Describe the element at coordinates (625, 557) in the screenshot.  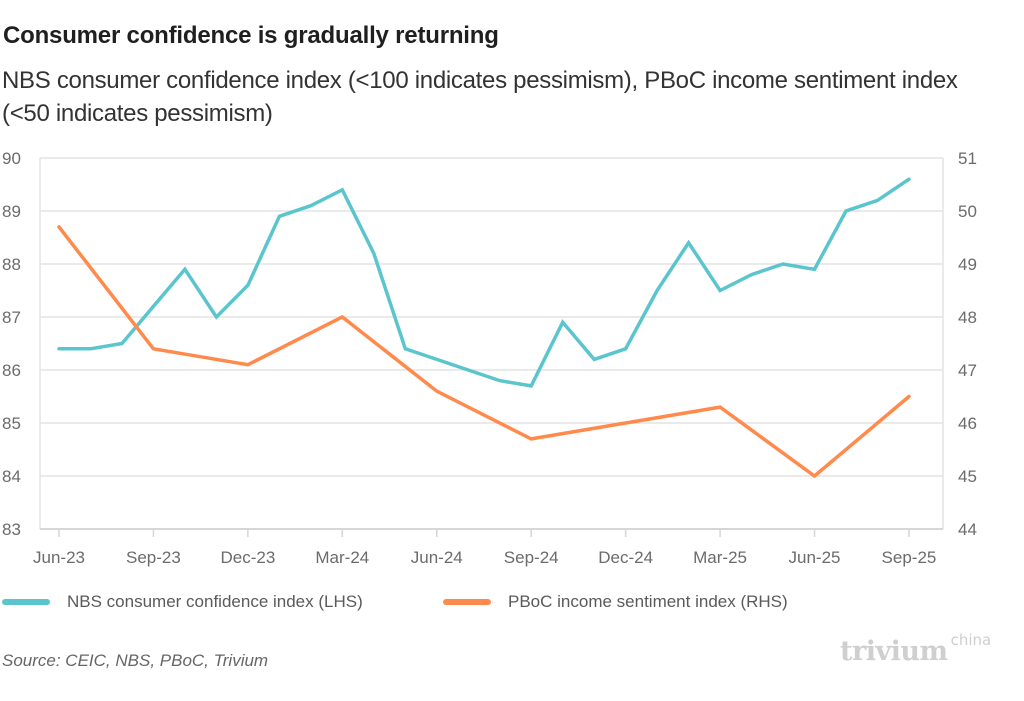
I see `x-tick-label: Dec-24` at that location.